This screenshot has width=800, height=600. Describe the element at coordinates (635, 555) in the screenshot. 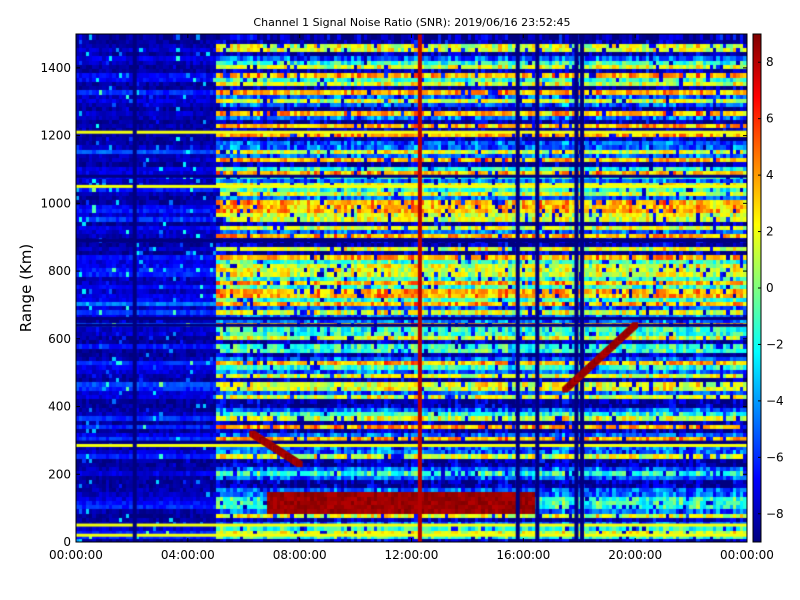

I see `x-tick-label: 20:00:00` at that location.